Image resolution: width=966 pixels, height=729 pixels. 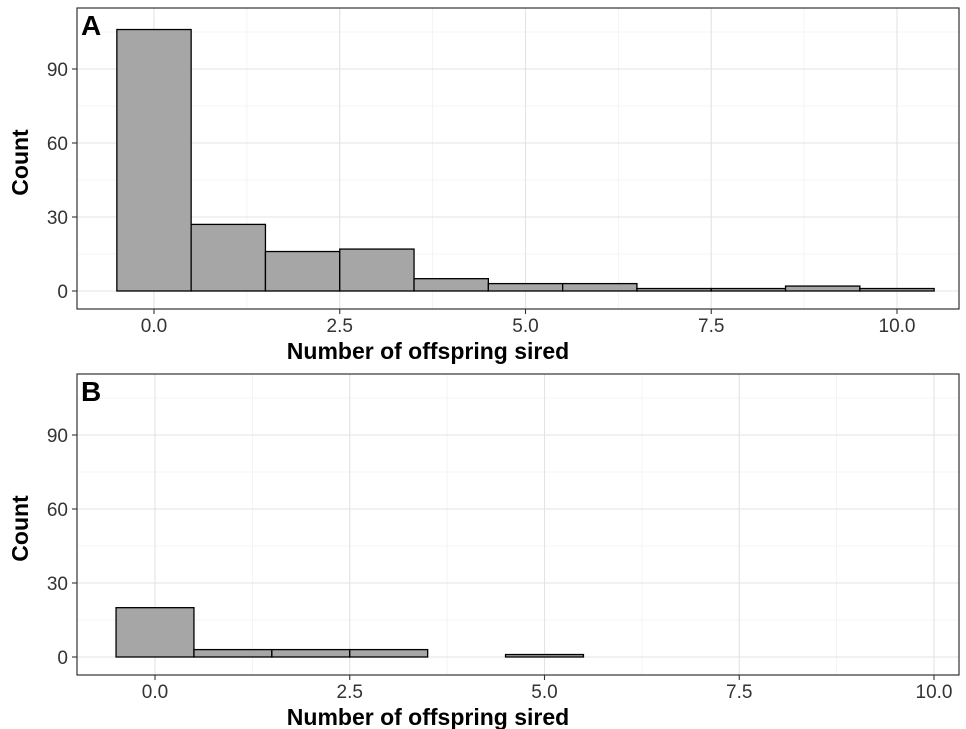 What do you see at coordinates (91, 391) in the screenshot?
I see `panel-letter: B` at bounding box center [91, 391].